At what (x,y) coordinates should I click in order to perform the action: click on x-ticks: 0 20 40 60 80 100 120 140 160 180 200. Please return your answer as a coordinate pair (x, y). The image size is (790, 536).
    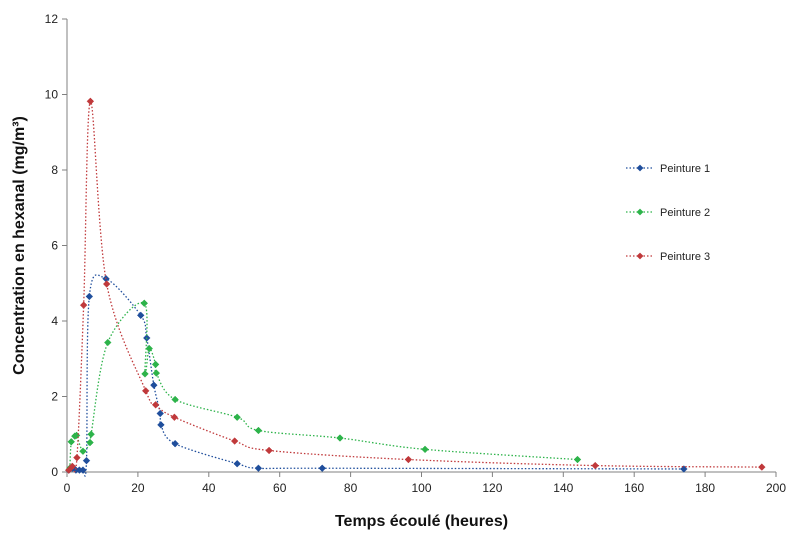
    Looking at the image, I should click on (425, 483).